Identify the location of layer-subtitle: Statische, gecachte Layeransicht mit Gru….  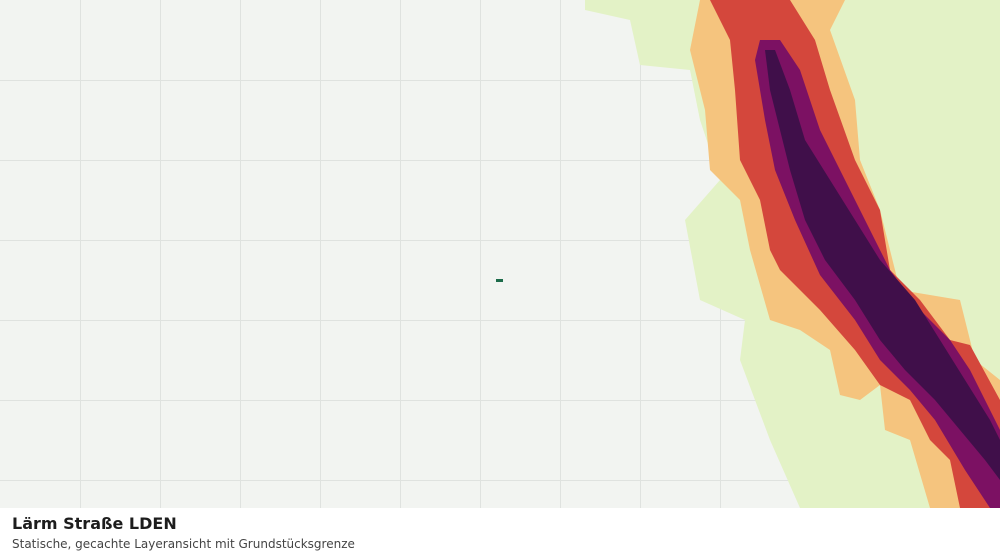
(183, 544).